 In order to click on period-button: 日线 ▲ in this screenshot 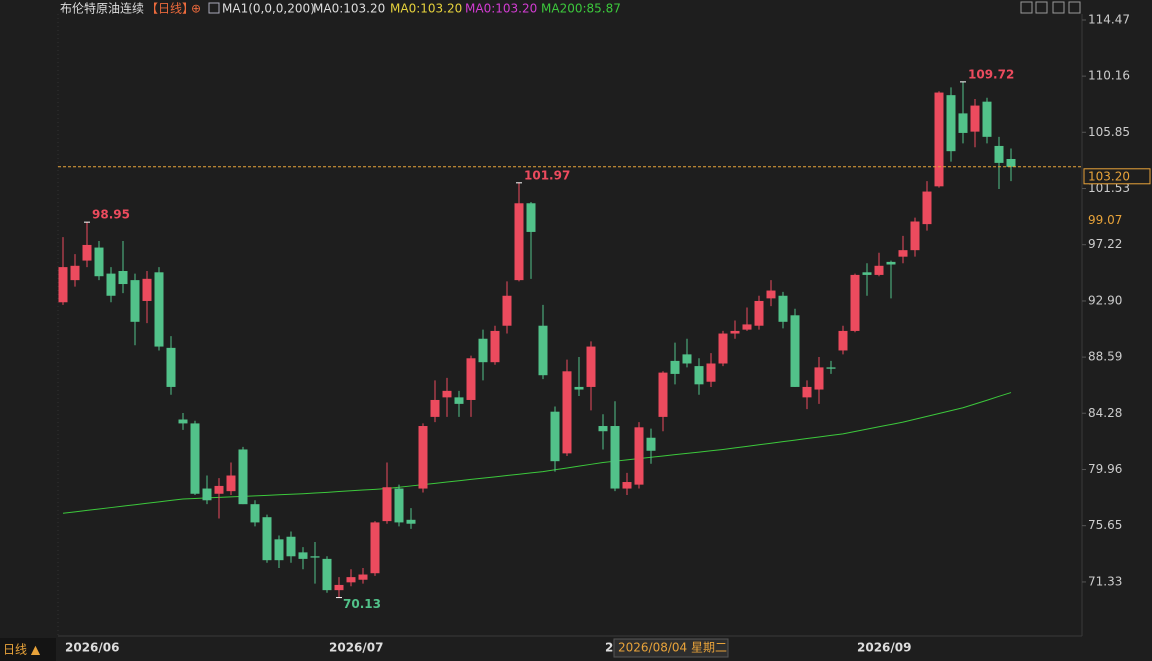, I will do `click(22, 650)`.